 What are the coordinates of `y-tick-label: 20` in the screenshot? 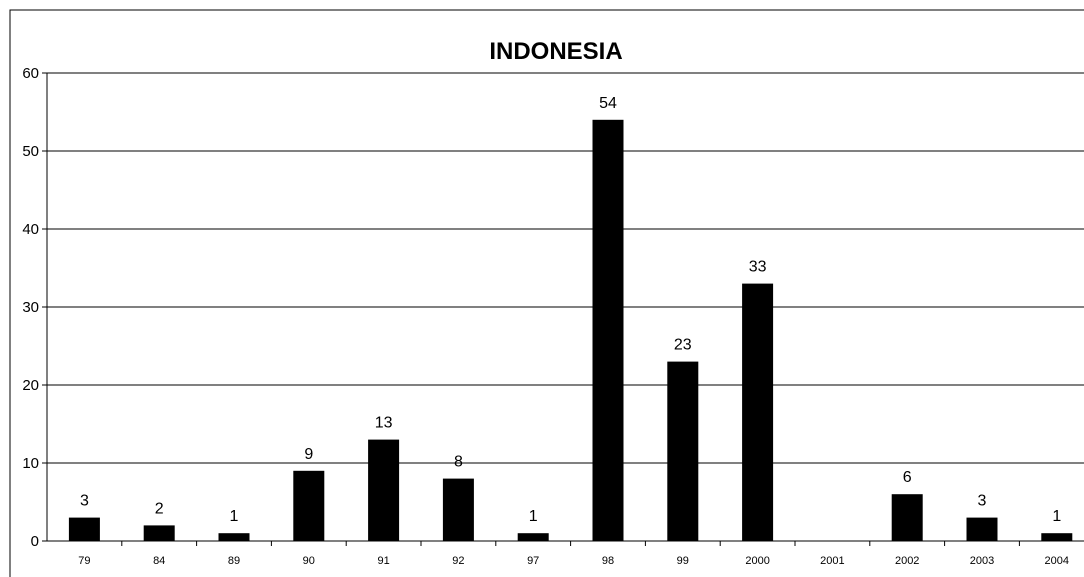 It's located at (30, 385).